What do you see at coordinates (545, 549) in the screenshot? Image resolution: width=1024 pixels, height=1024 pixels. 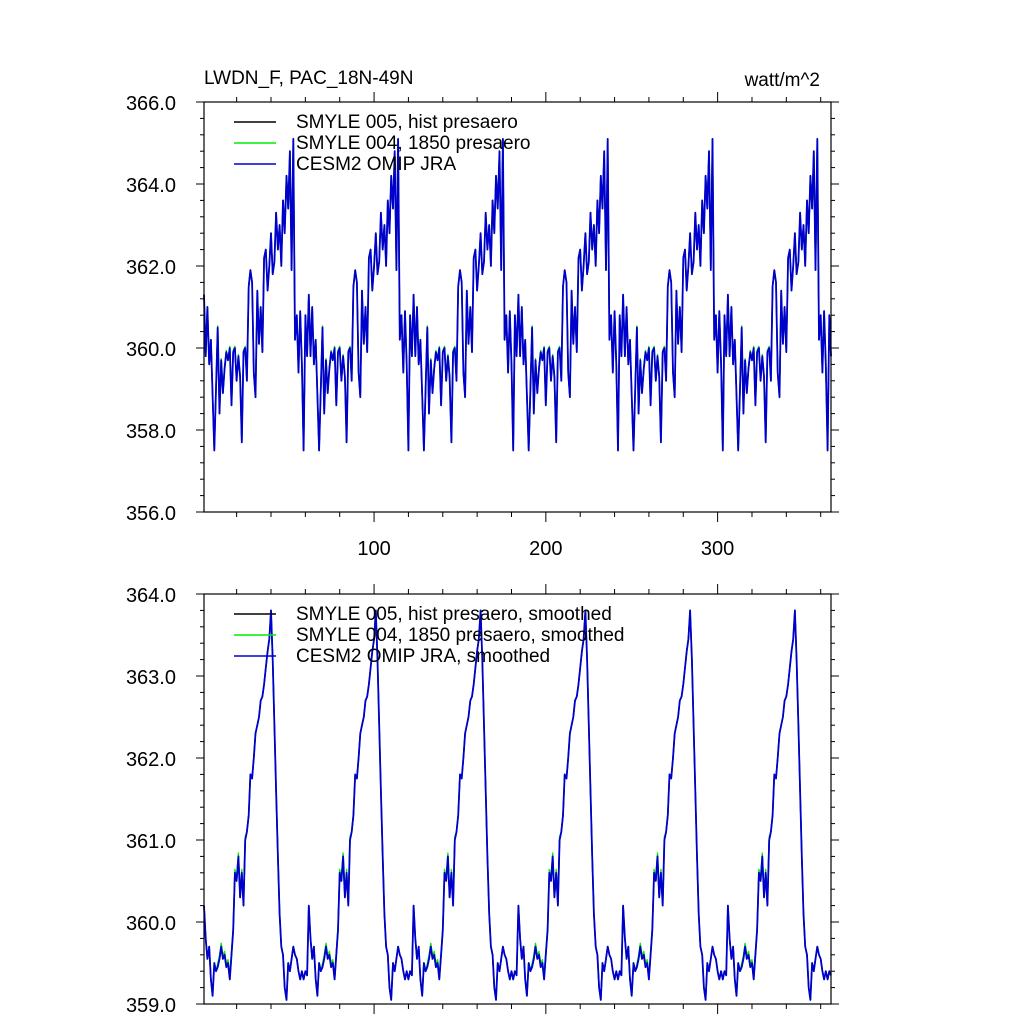 I see `x-tick-label: 200` at bounding box center [545, 549].